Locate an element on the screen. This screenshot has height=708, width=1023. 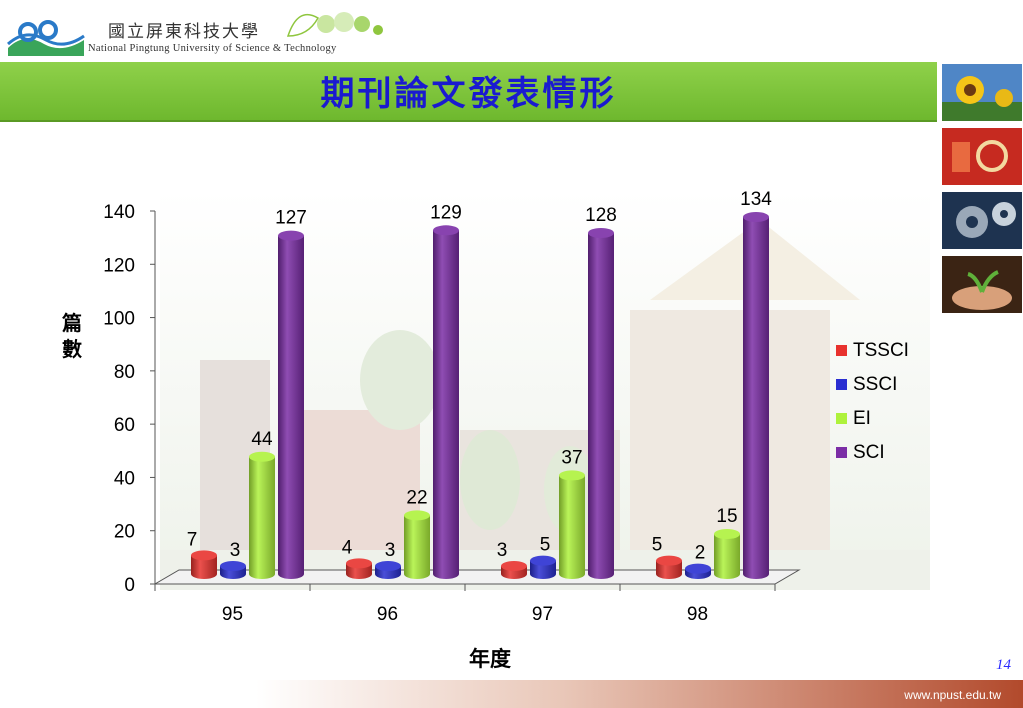
x-tick-label: 96 is located at coordinates (387, 614).